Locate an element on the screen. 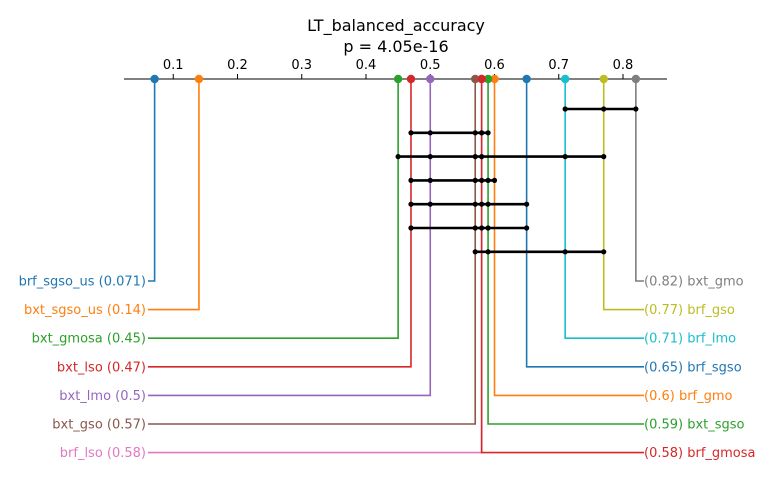 The image size is (774, 487). label-bxt_sgso_us: bxt_sgso_us (0.14) is located at coordinates (85, 310).